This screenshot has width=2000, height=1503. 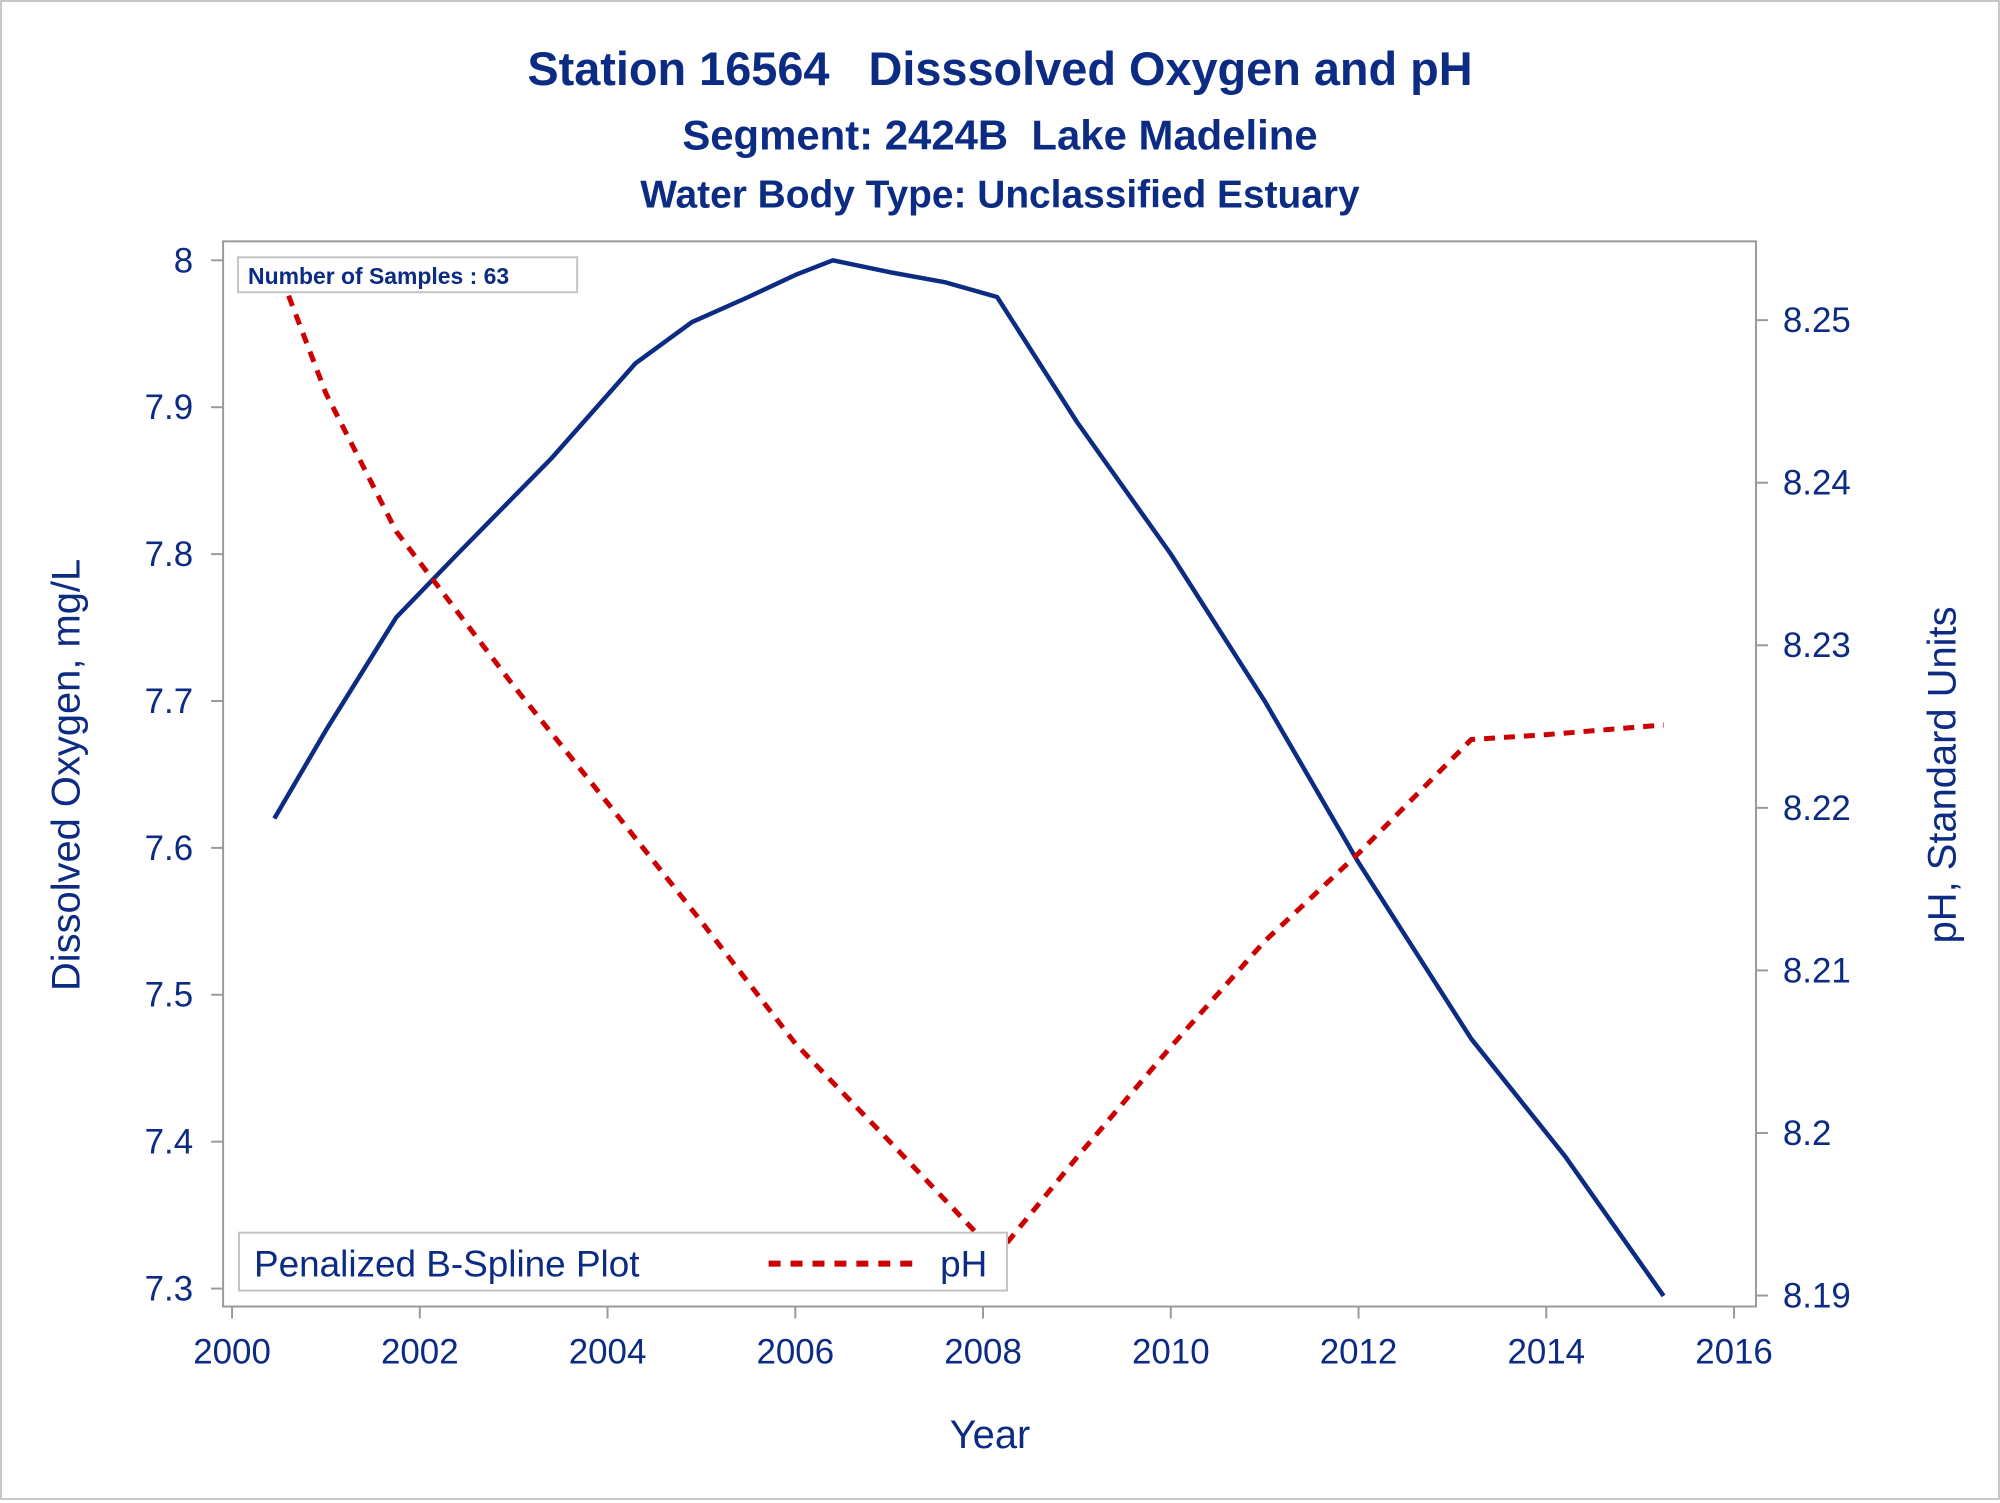 I want to click on legend: Penalized B-Spline Plot pH, so click(x=623, y=1261).